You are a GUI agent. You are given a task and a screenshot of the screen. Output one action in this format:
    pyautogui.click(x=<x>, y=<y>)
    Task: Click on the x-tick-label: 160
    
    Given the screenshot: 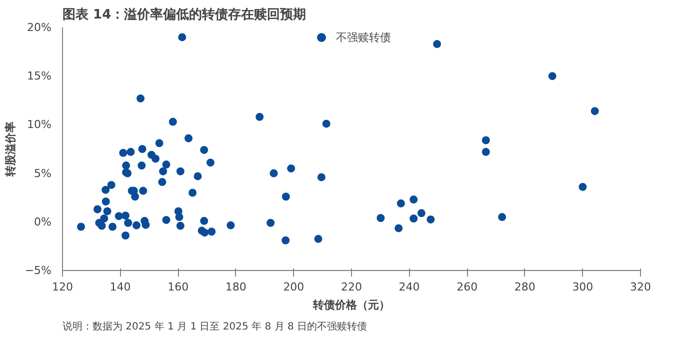 What is the action you would take?
    pyautogui.click(x=178, y=287)
    